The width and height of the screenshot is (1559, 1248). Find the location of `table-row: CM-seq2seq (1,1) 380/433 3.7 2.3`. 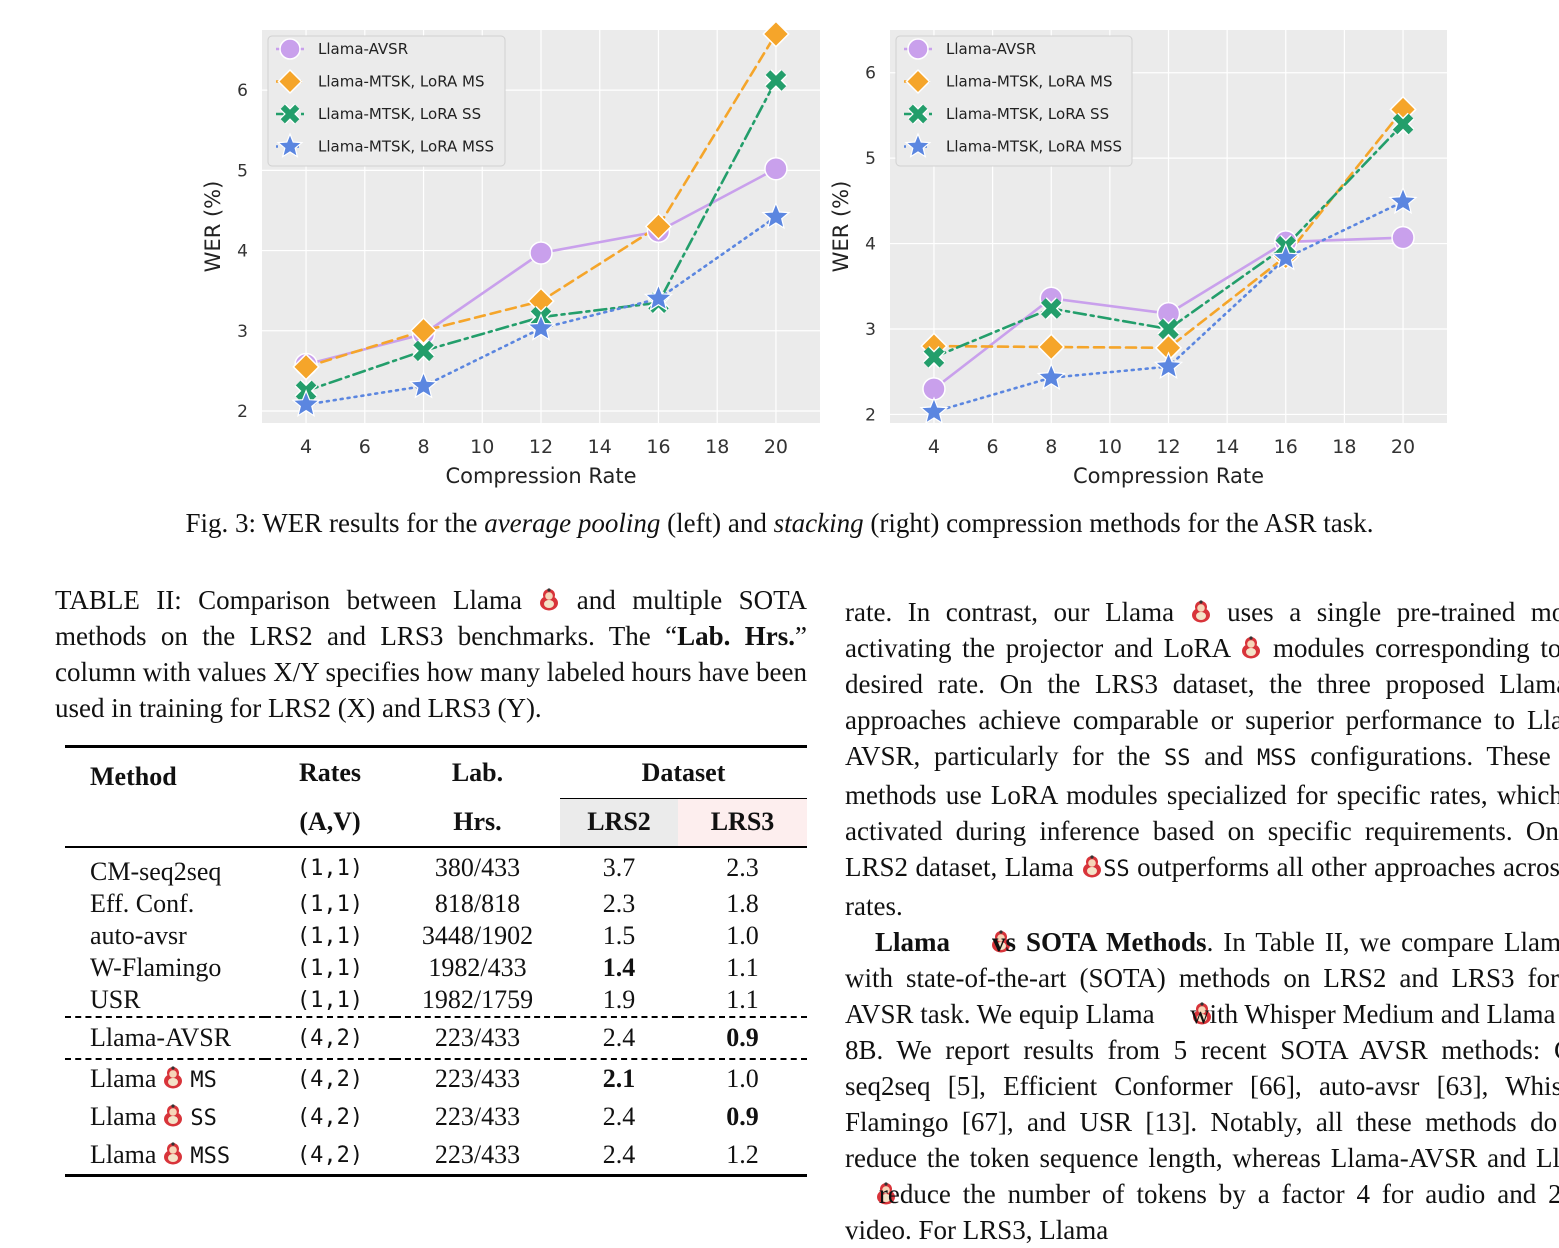

table-row: CM-seq2seq (1,1) 380/433 3.7 2.3 is located at coordinates (436, 867).